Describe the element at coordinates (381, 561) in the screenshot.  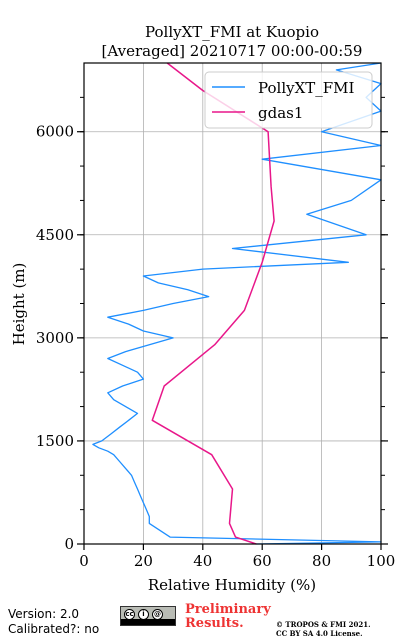
I see `x-tick-label: 100` at that location.